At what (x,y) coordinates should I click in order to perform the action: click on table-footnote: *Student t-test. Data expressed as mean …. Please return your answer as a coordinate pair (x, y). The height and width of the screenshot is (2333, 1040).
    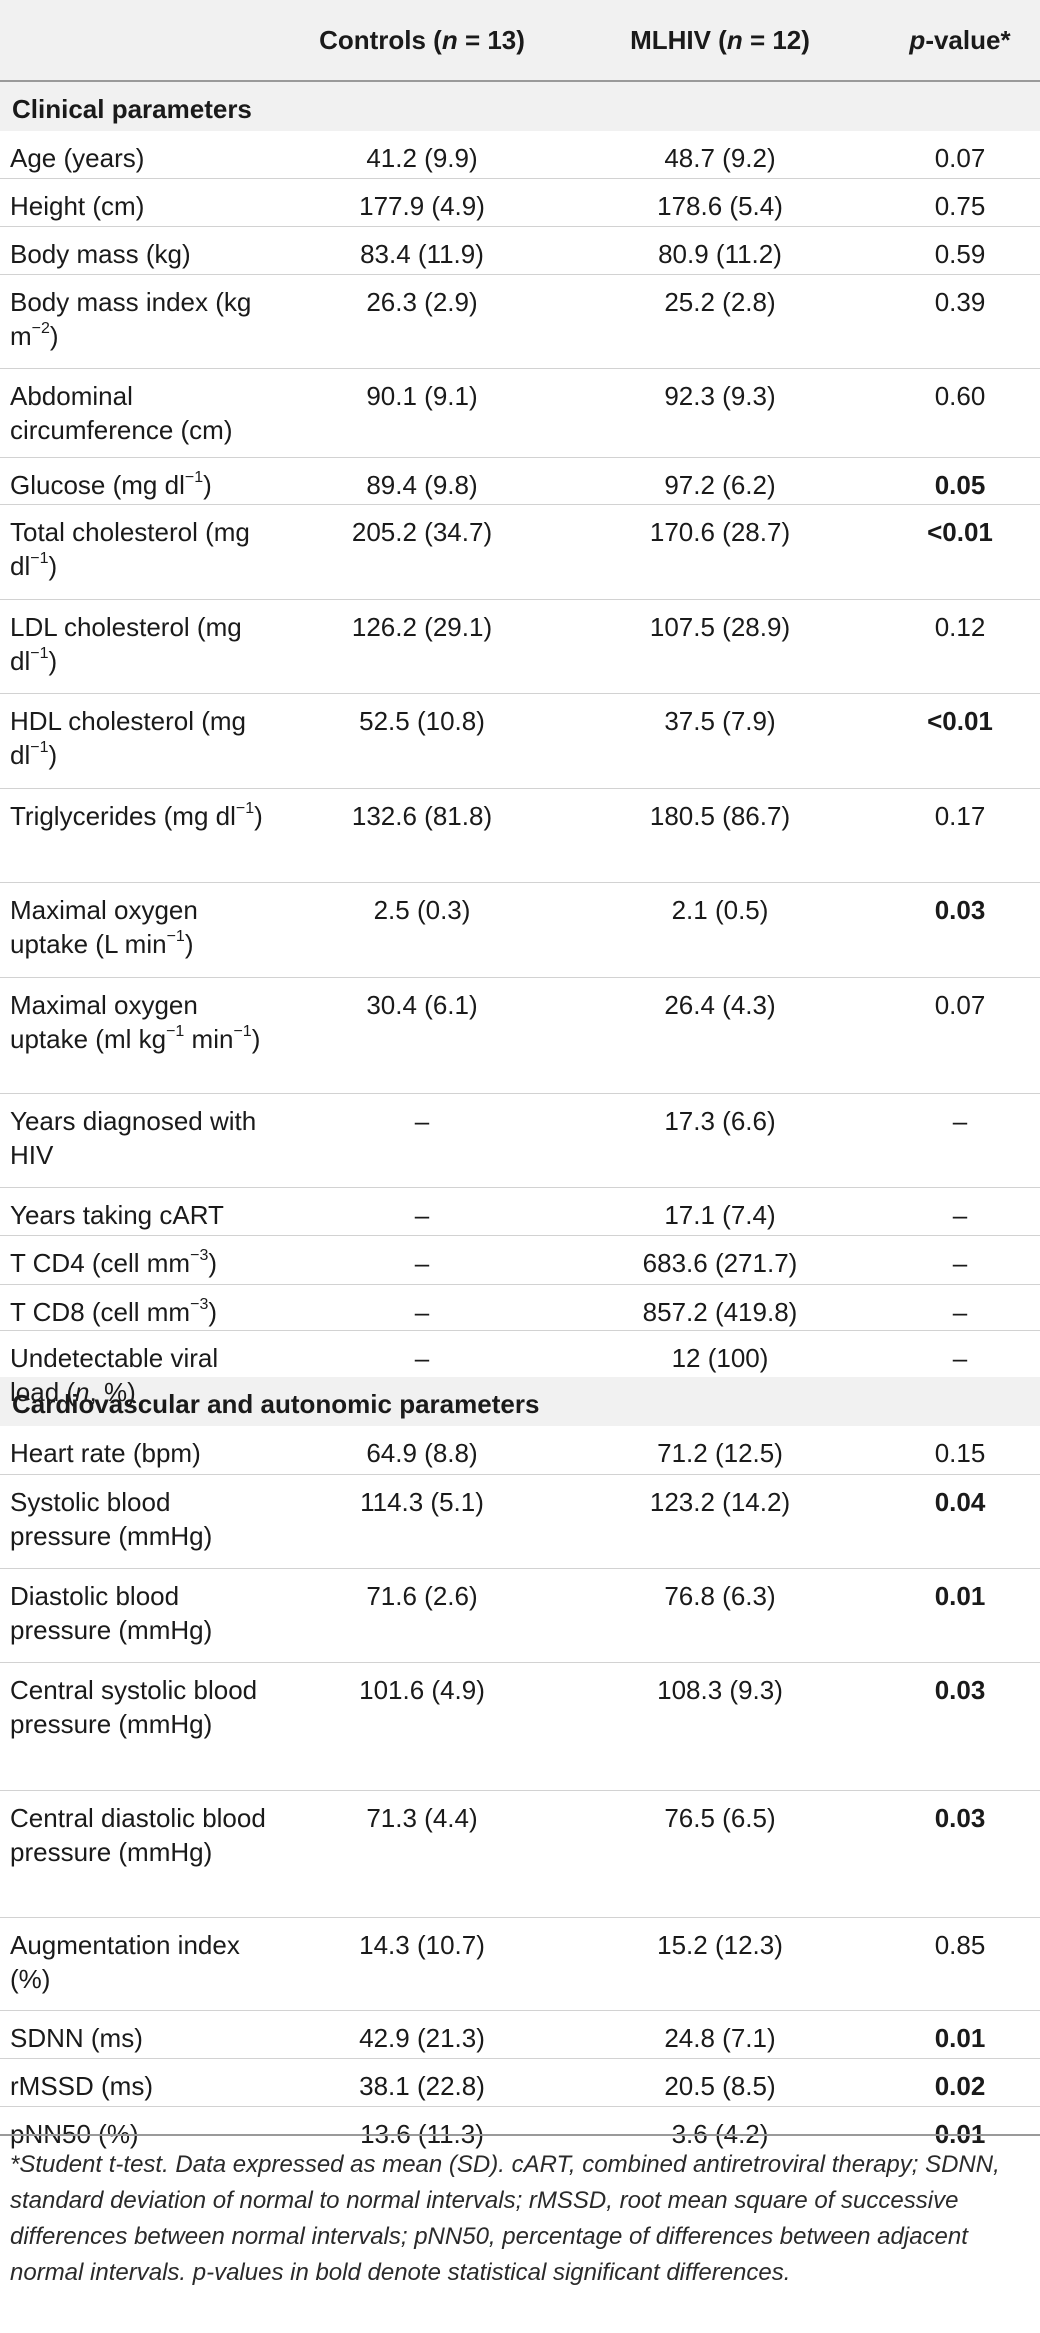
    Looking at the image, I should click on (505, 2218).